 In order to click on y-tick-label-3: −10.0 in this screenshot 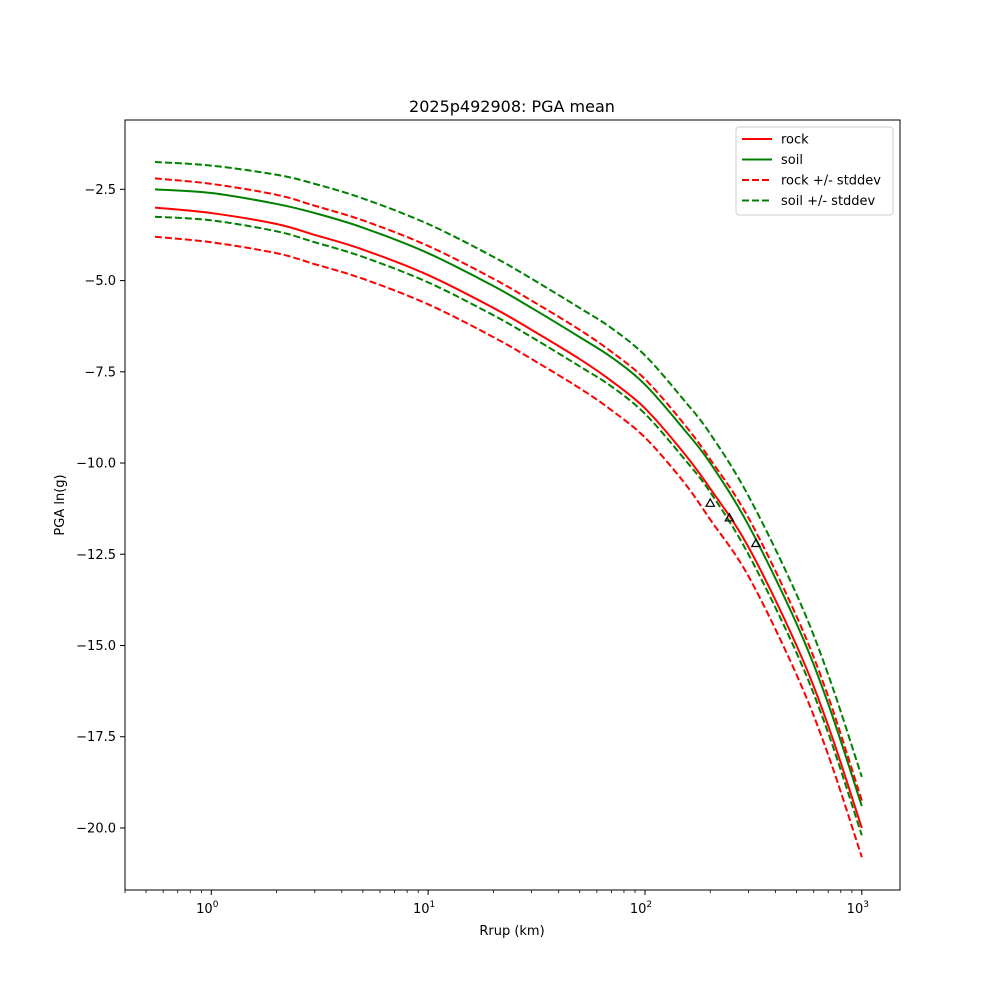, I will do `click(96, 464)`.